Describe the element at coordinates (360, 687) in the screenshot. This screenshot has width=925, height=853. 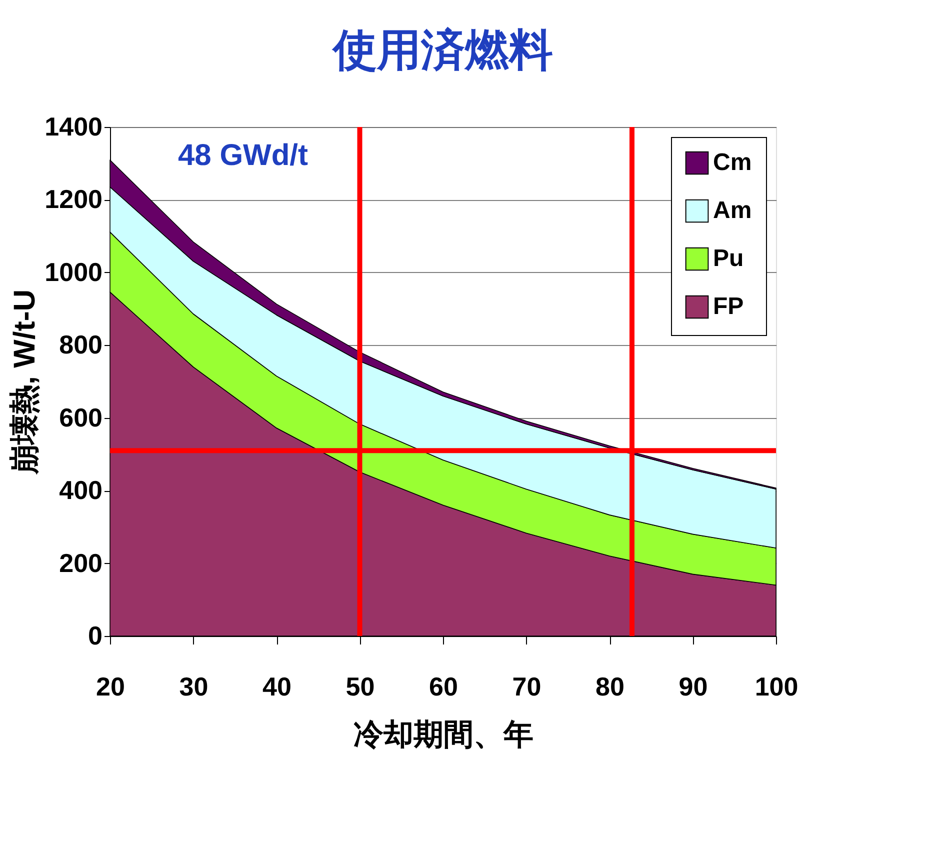
I see `x-tick-label: 50` at that location.